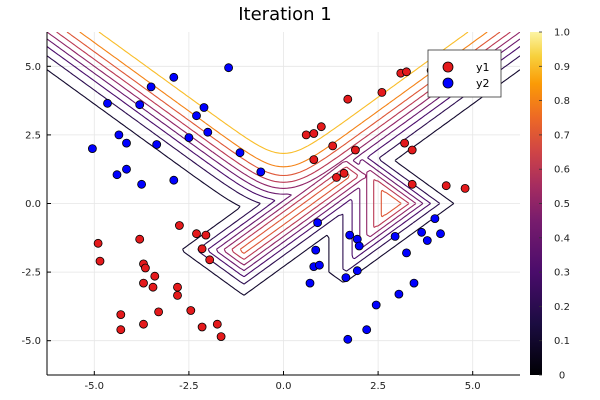 This screenshot has width=600, height=400. What do you see at coordinates (448, 67) in the screenshot?
I see `legend-marker-y1` at bounding box center [448, 67].